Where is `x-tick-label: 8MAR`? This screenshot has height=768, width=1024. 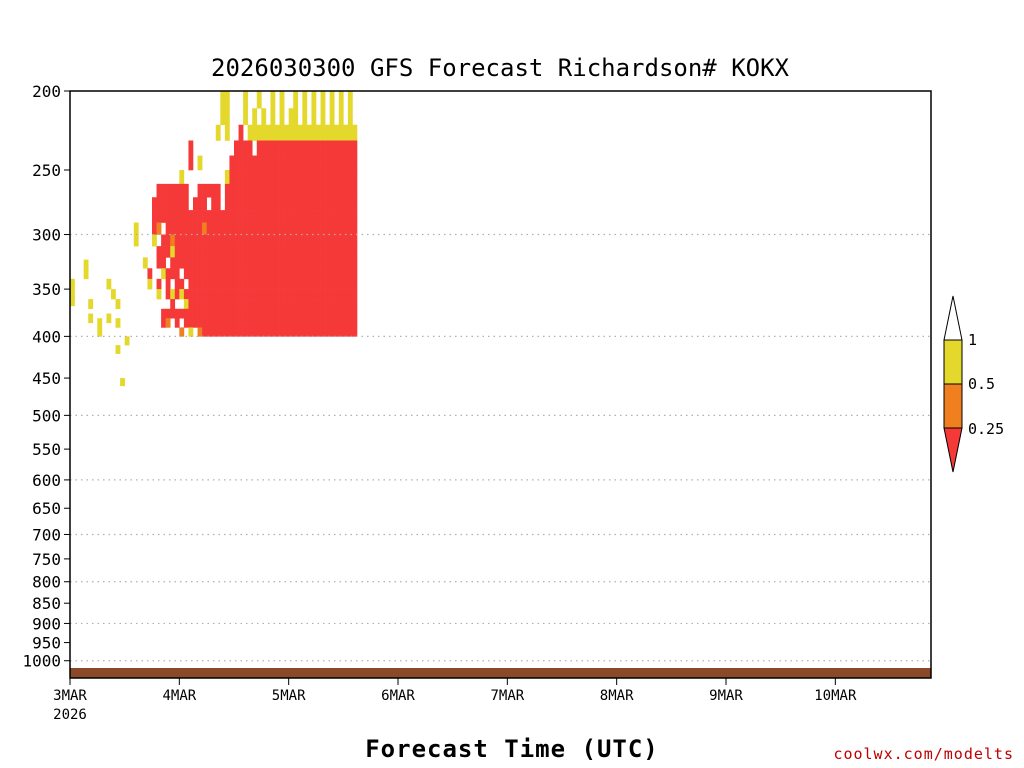 x-tick-label: 8MAR is located at coordinates (617, 696).